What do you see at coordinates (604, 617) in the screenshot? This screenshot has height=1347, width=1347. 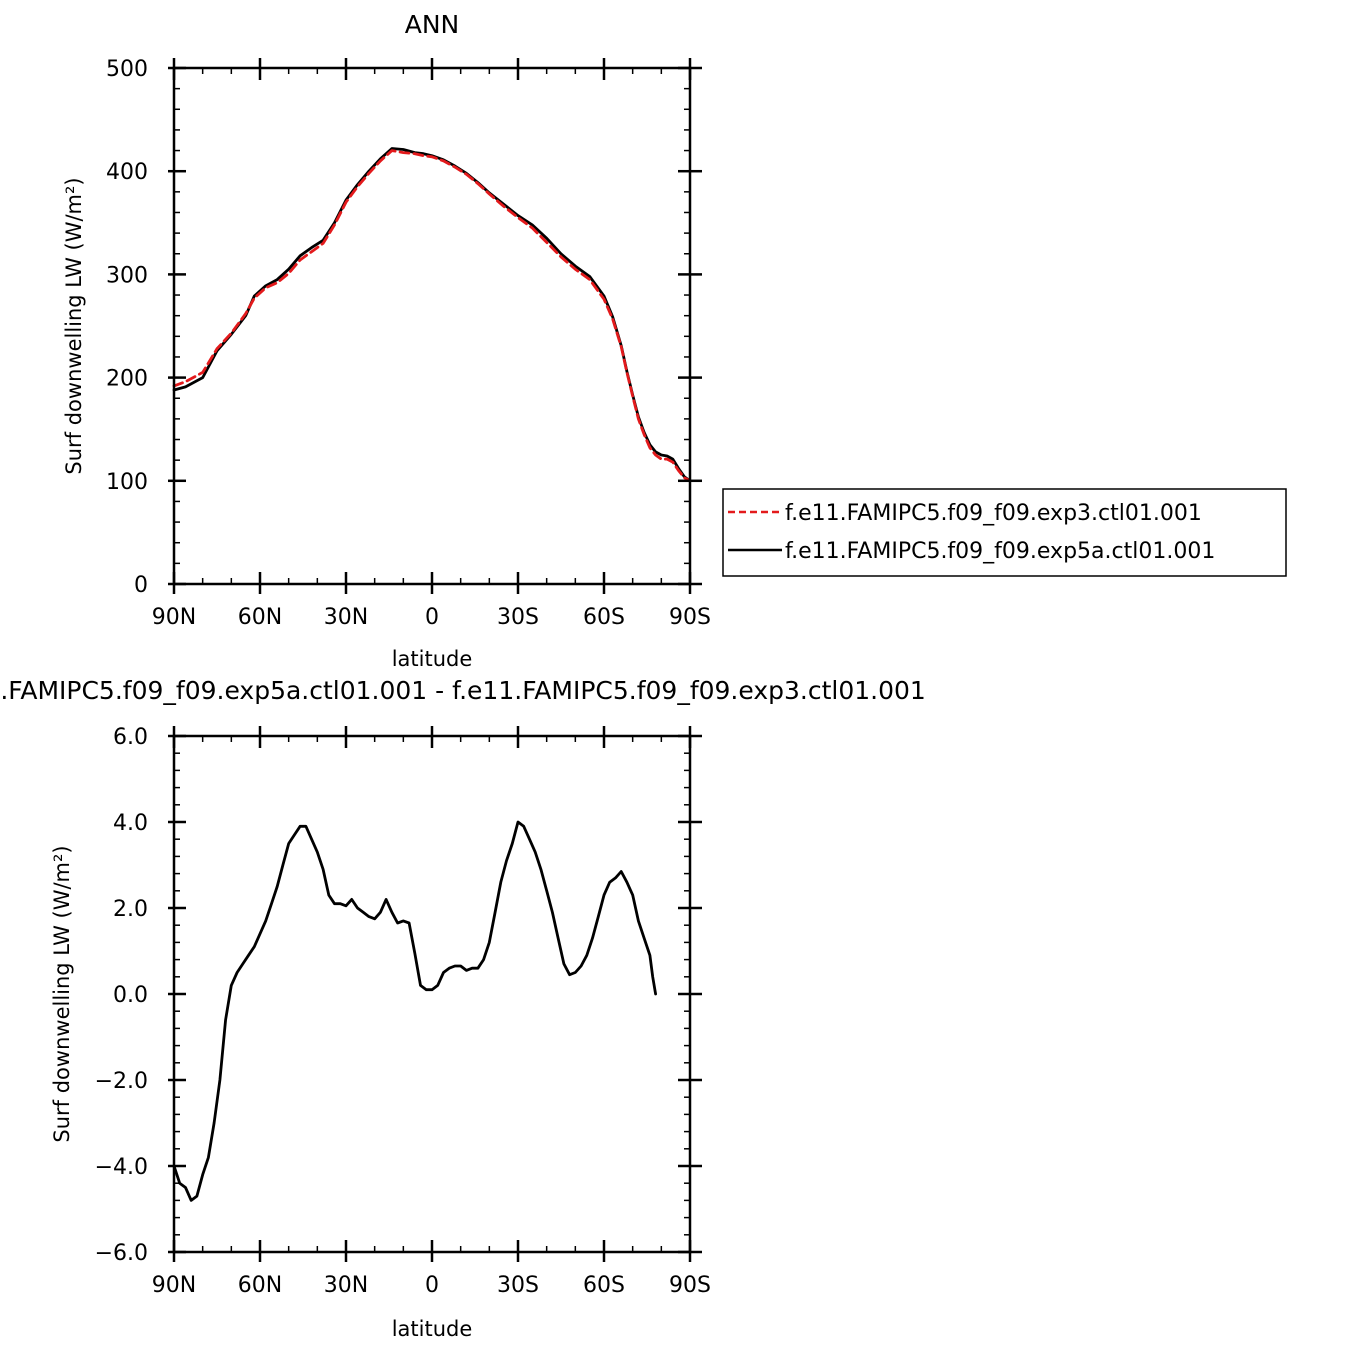 I see `top-x-tick-label: 60S` at bounding box center [604, 617].